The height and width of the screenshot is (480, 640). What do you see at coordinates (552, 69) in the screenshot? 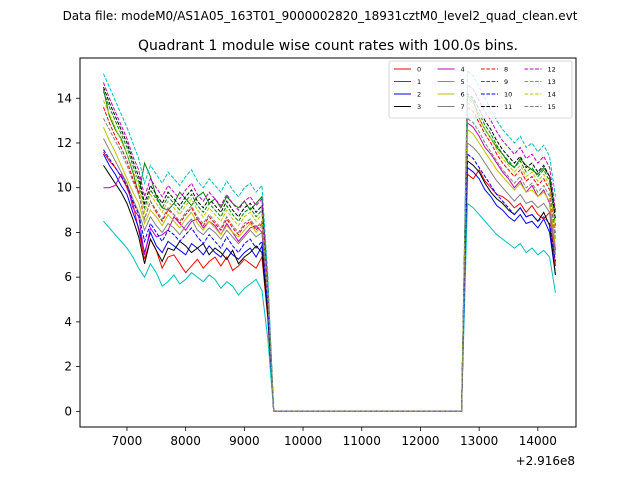
I see `legend-label-12: 12` at bounding box center [552, 69].